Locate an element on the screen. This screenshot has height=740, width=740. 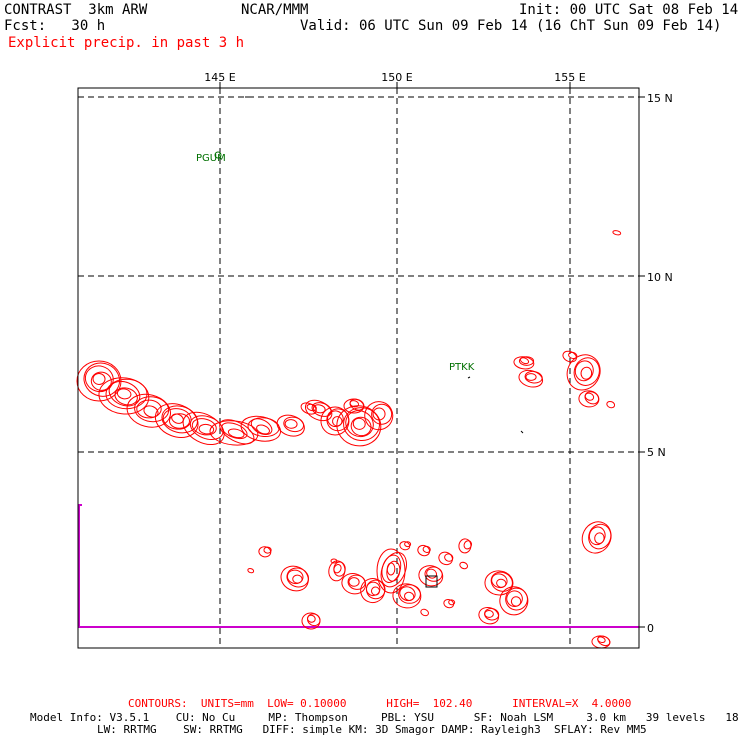
lat-label-10n: 10 N is located at coordinates (660, 277).